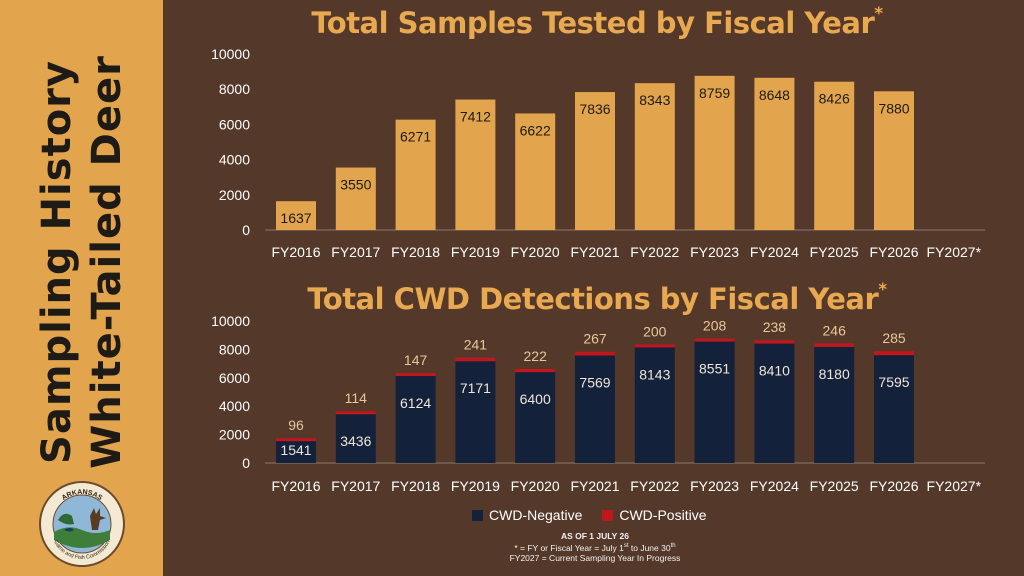 The height and width of the screenshot is (576, 1024). I want to click on x-tick-label: FY2016, so click(295, 486).